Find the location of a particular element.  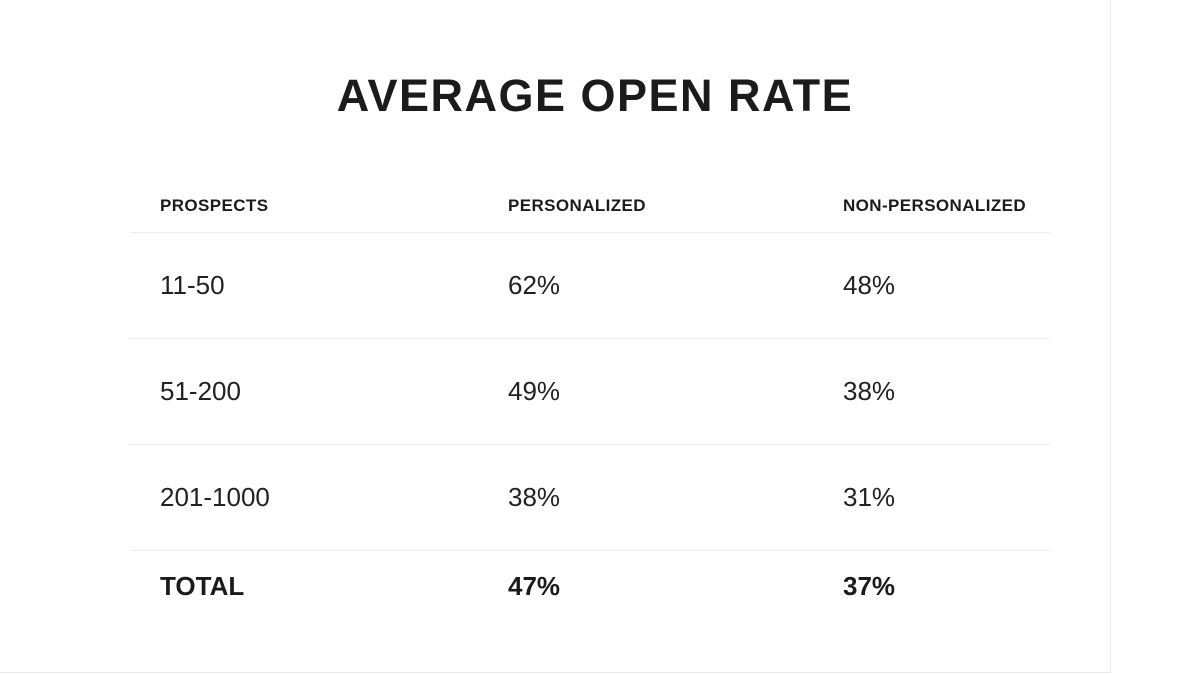

table-header-row: PROSPECTS PERSONALIZED NON-PERSONALIZED is located at coordinates (590, 211).